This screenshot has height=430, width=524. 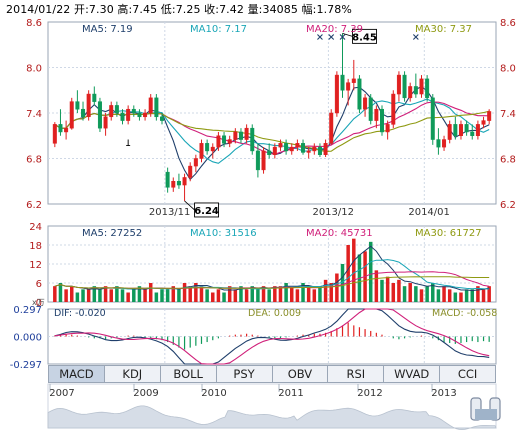 What do you see at coordinates (364, 37) in the screenshot?
I see `annotation-label: 8.45` at bounding box center [364, 37].